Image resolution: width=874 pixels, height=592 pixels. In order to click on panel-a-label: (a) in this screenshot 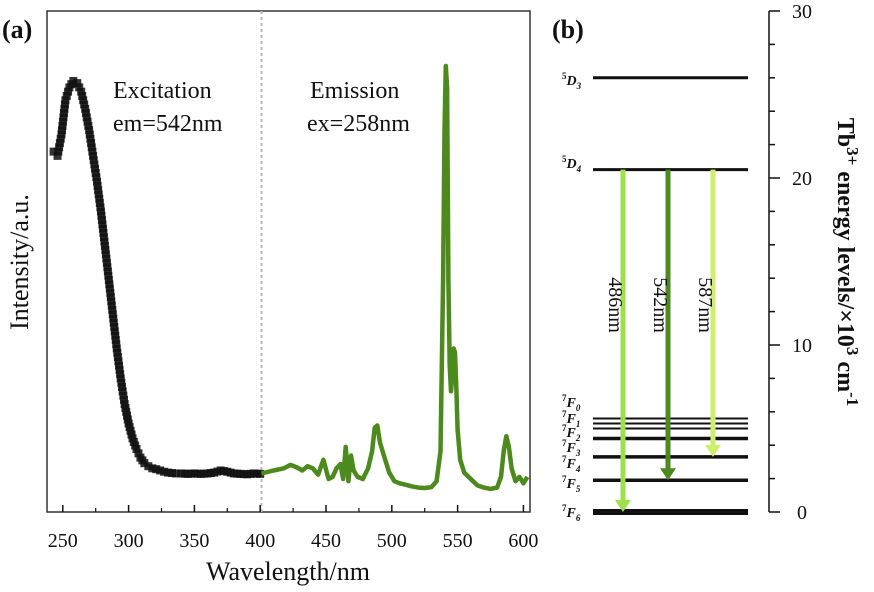, I will do `click(17, 29)`.